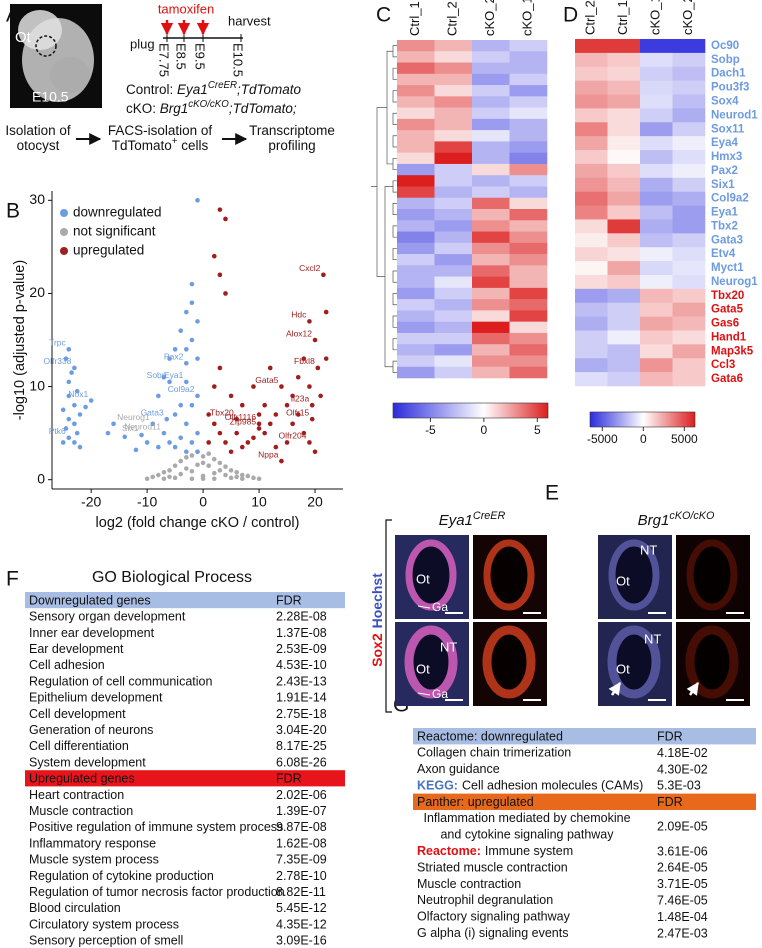  What do you see at coordinates (725, 60) in the screenshot?
I see `row-label: Sobp` at bounding box center [725, 60].